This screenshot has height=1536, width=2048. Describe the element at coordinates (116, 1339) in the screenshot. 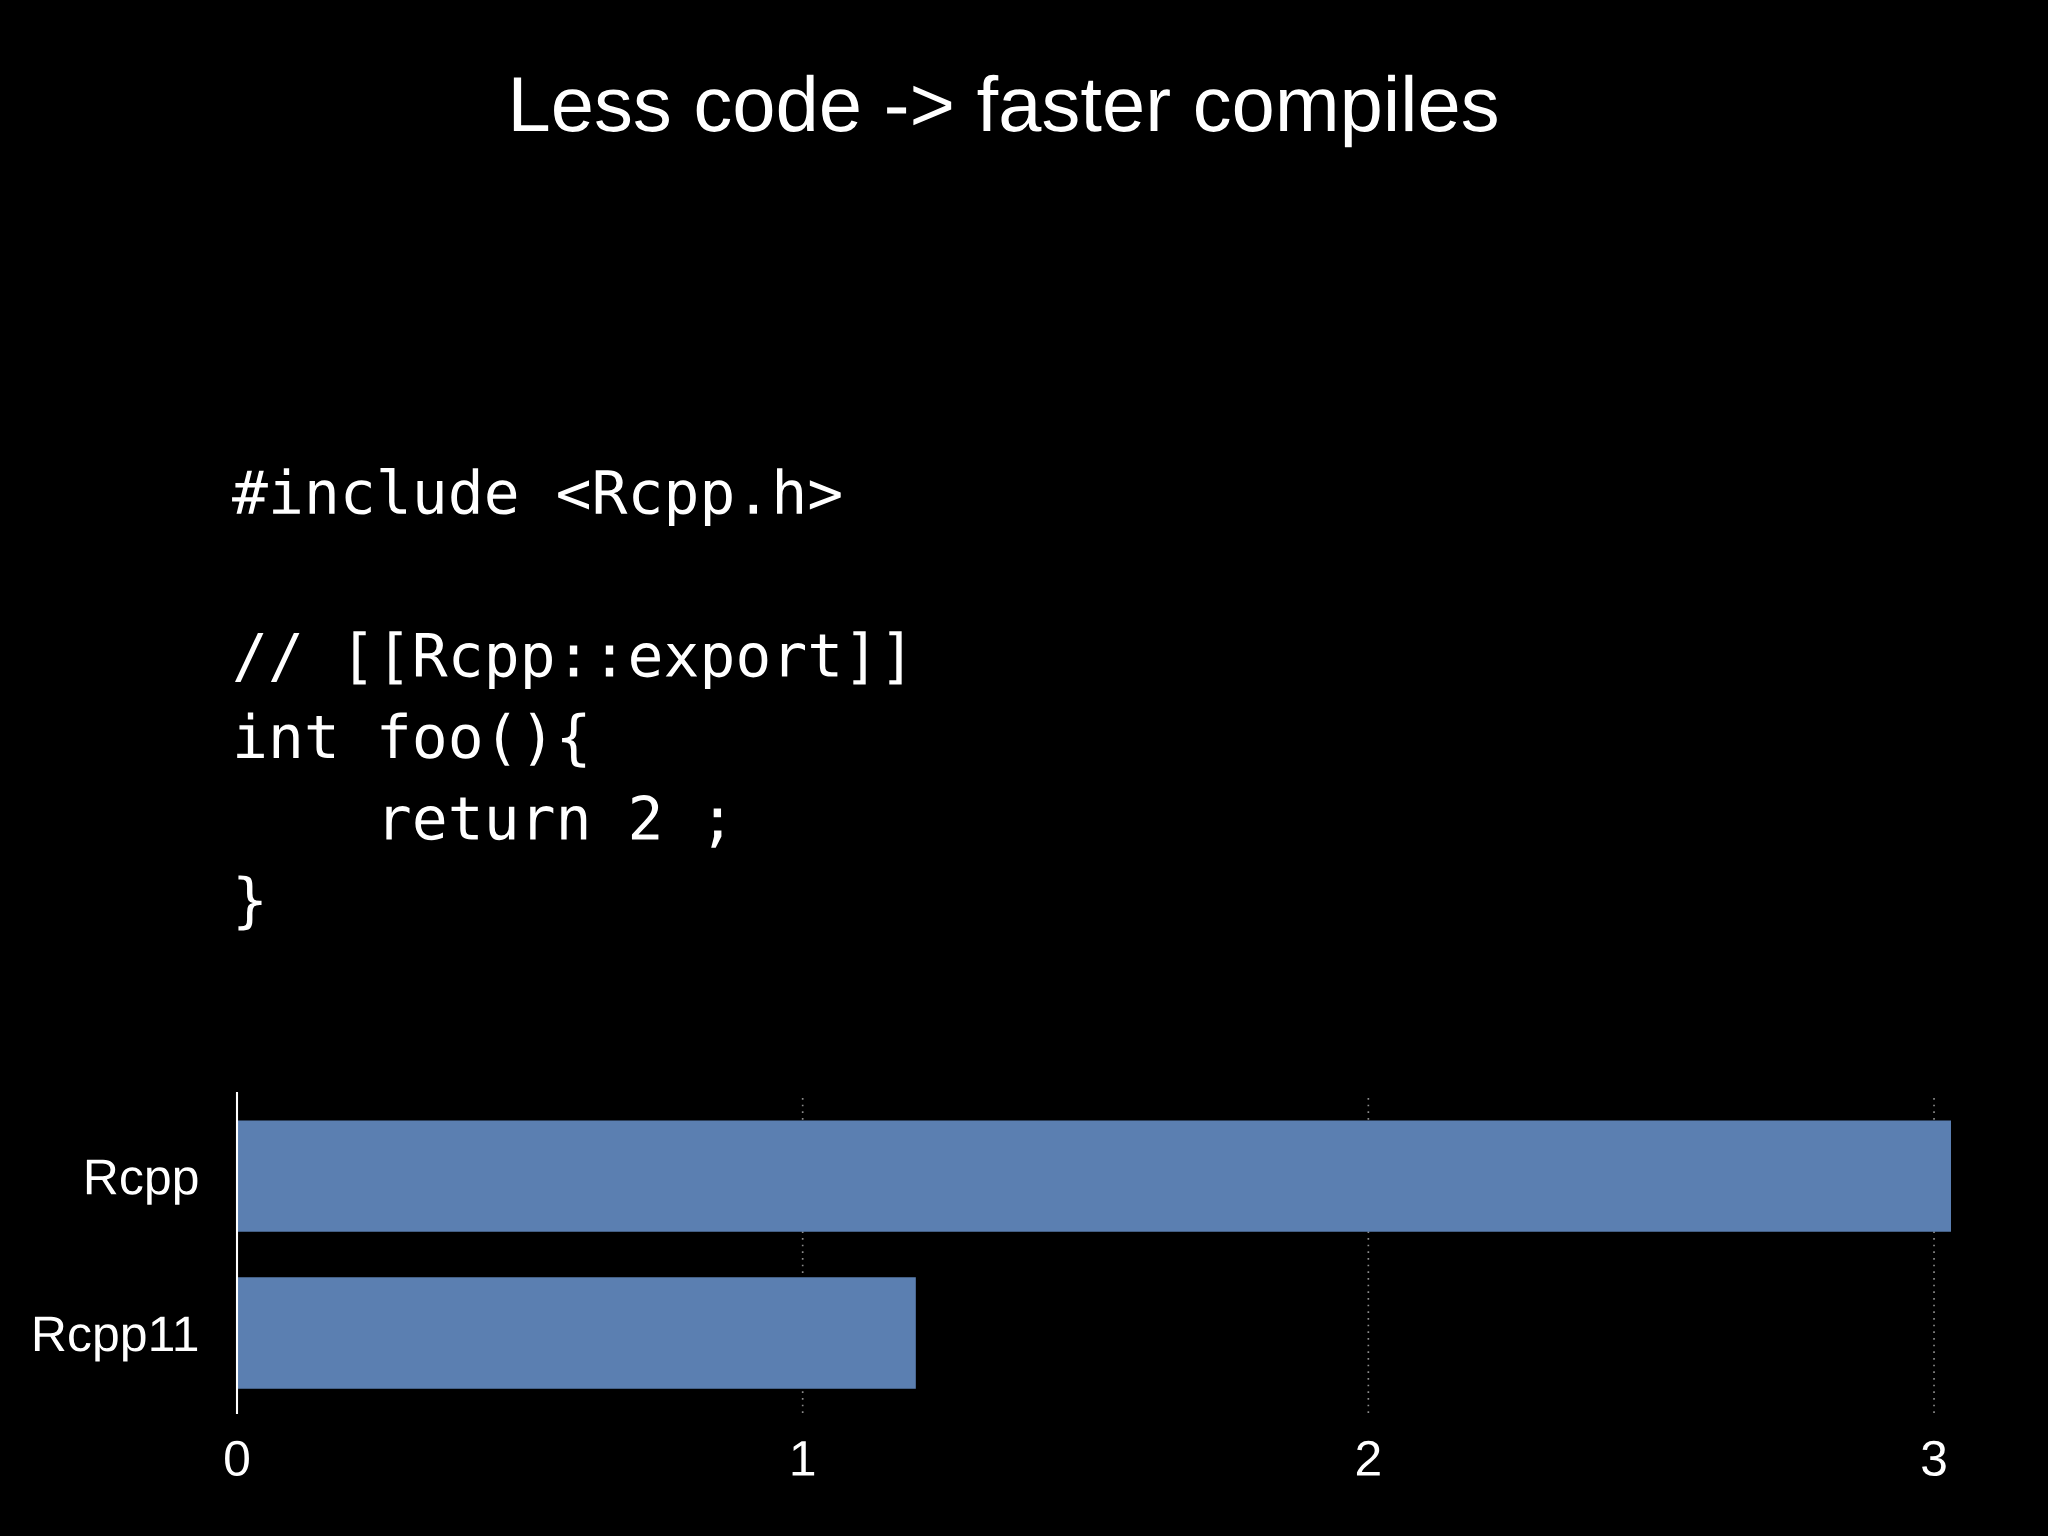

I see `y-tick-label: Rcpp11` at that location.